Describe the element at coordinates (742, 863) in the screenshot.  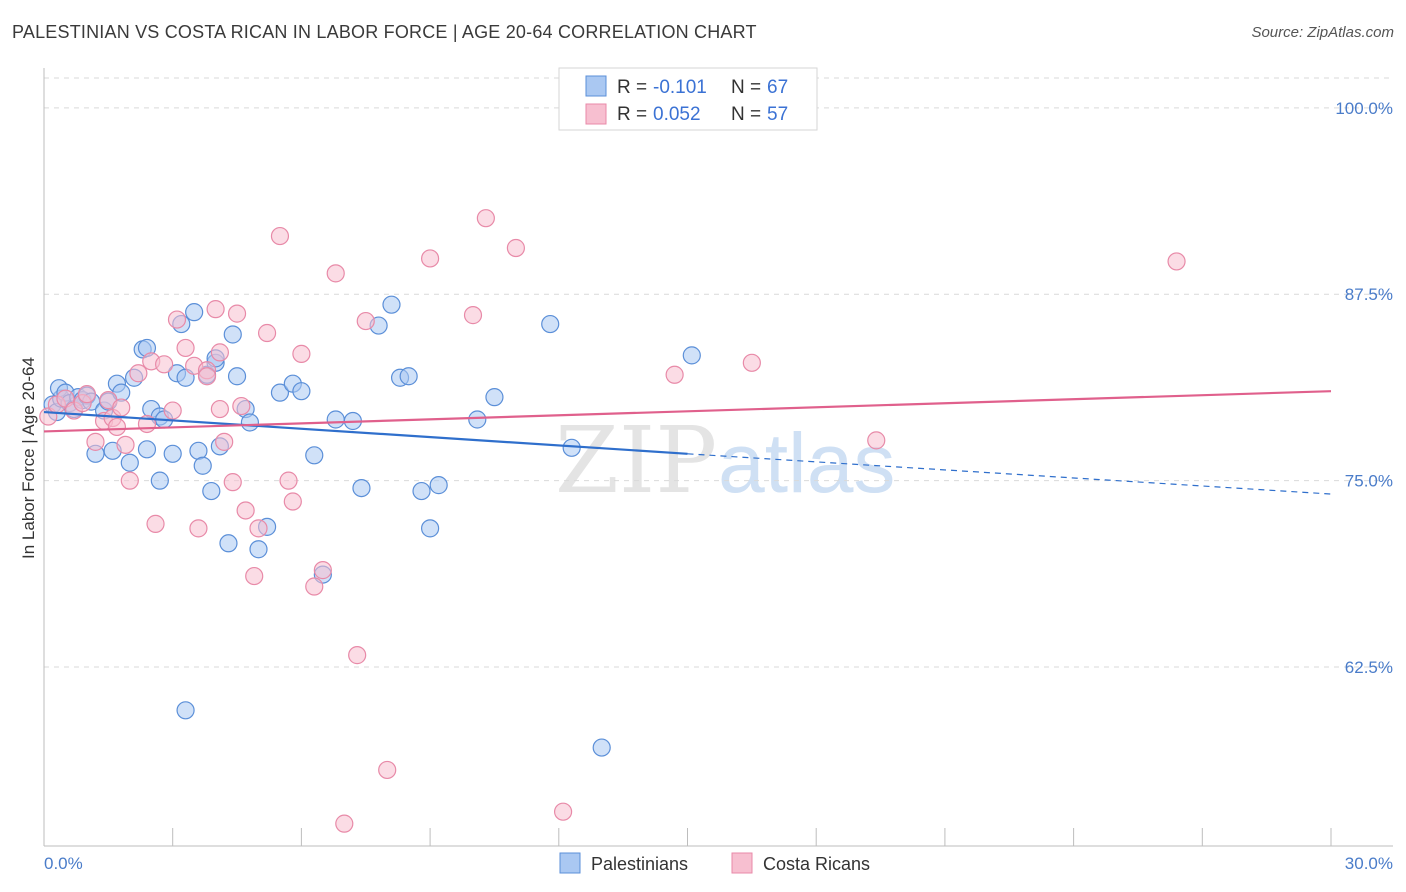
I see `bottom-legend-swatch-costa-ricans` at that location.